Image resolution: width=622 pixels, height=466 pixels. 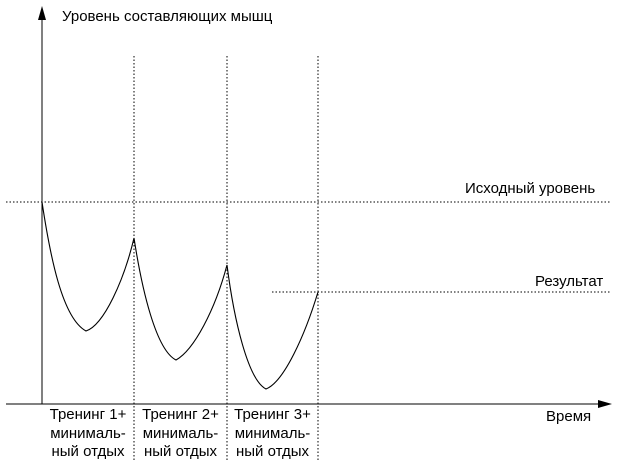 What do you see at coordinates (88, 414) in the screenshot?
I see `phase-1-line-1: Тренинг 1+` at bounding box center [88, 414].